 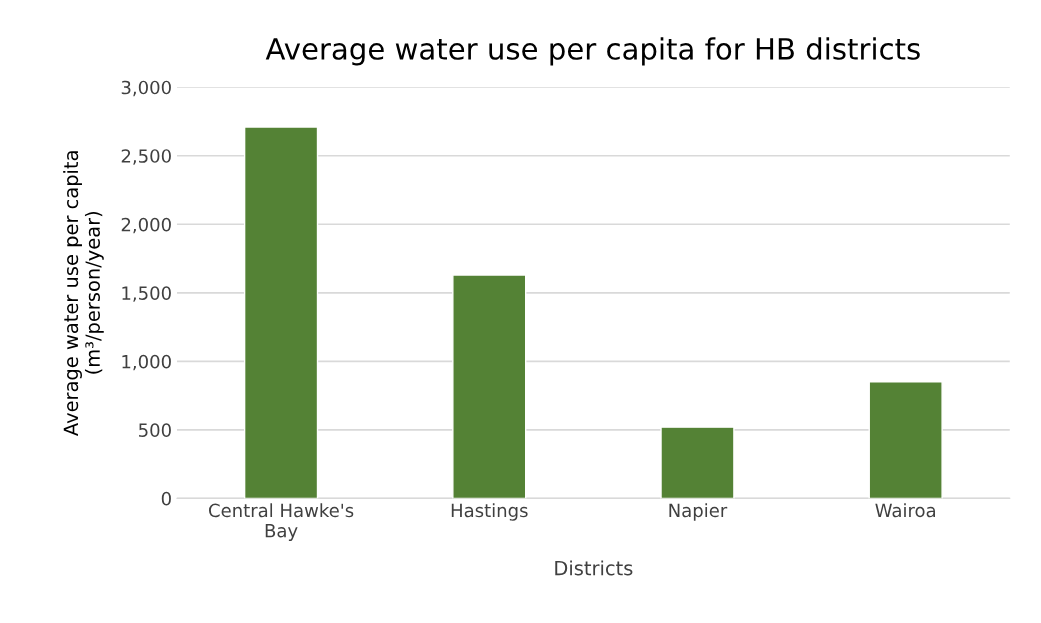 I want to click on y-tick-label: 0, so click(x=166, y=498).